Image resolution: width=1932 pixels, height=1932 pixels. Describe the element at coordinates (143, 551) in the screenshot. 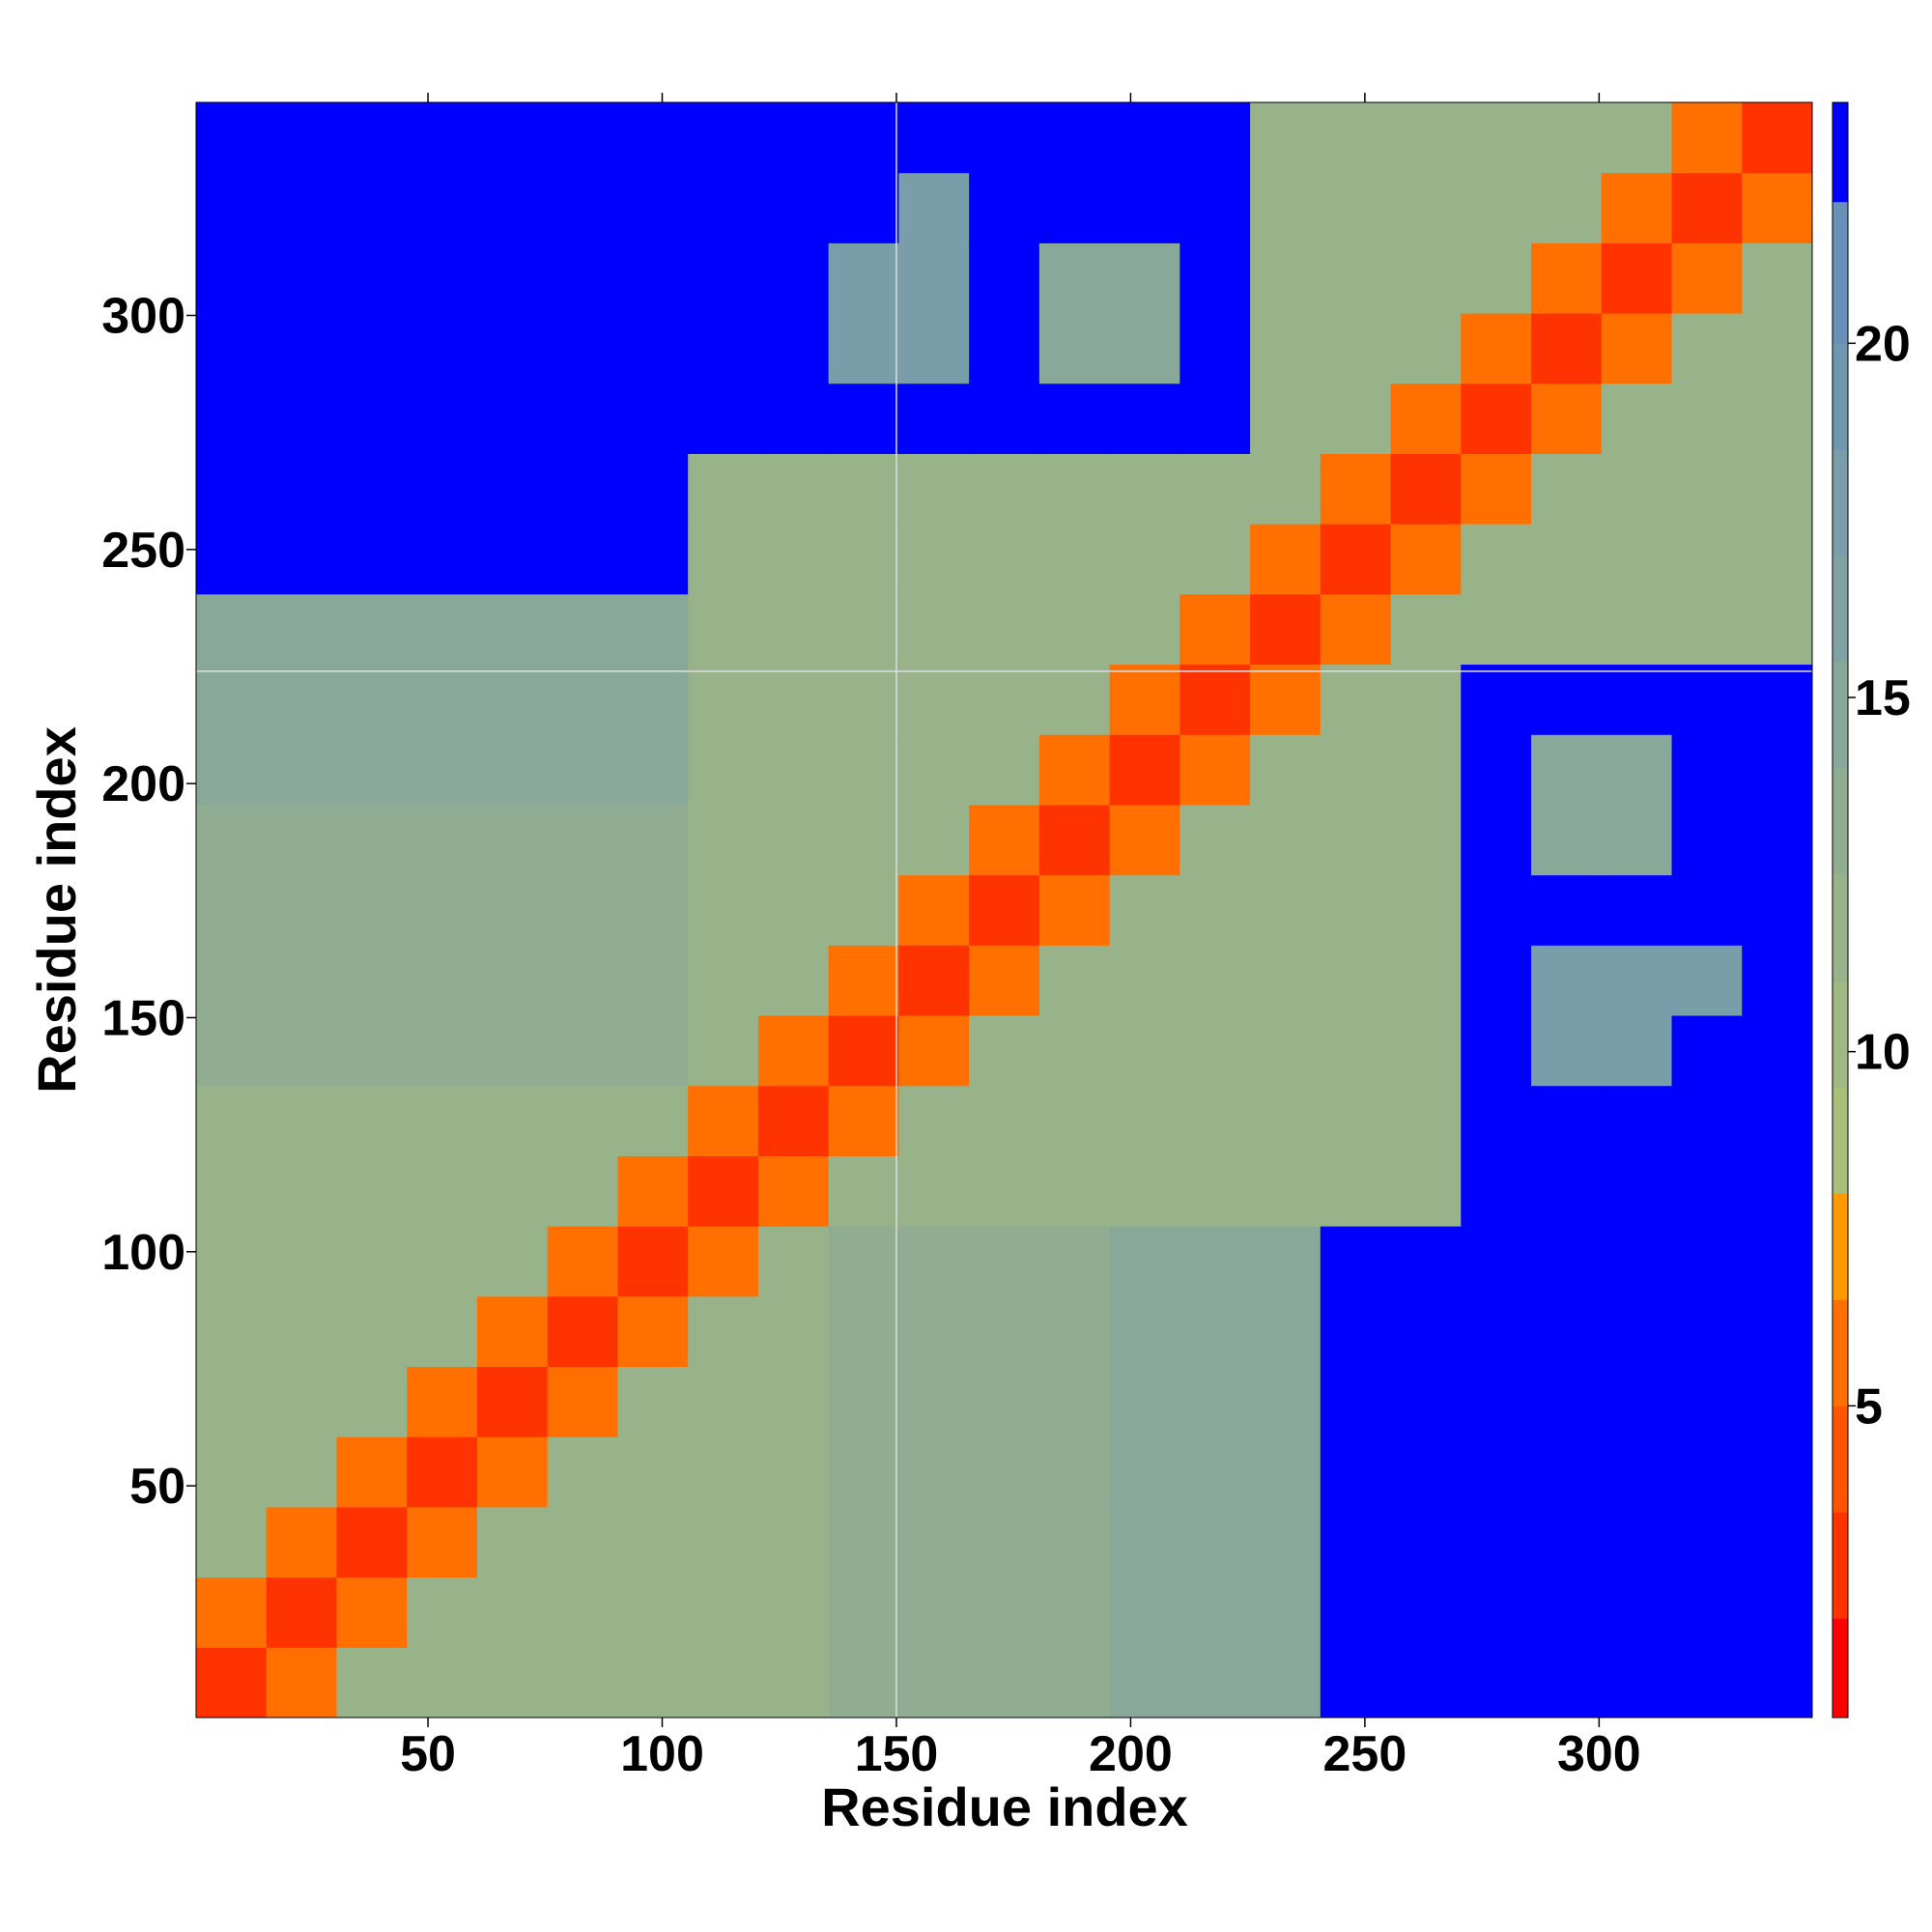

I see `y-tick-label: 250` at that location.